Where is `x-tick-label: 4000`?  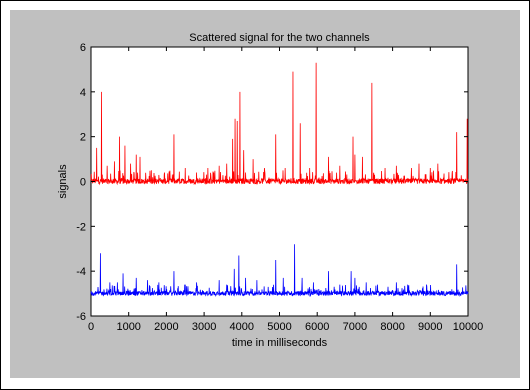 x-tick-label: 4000 is located at coordinates (242, 327).